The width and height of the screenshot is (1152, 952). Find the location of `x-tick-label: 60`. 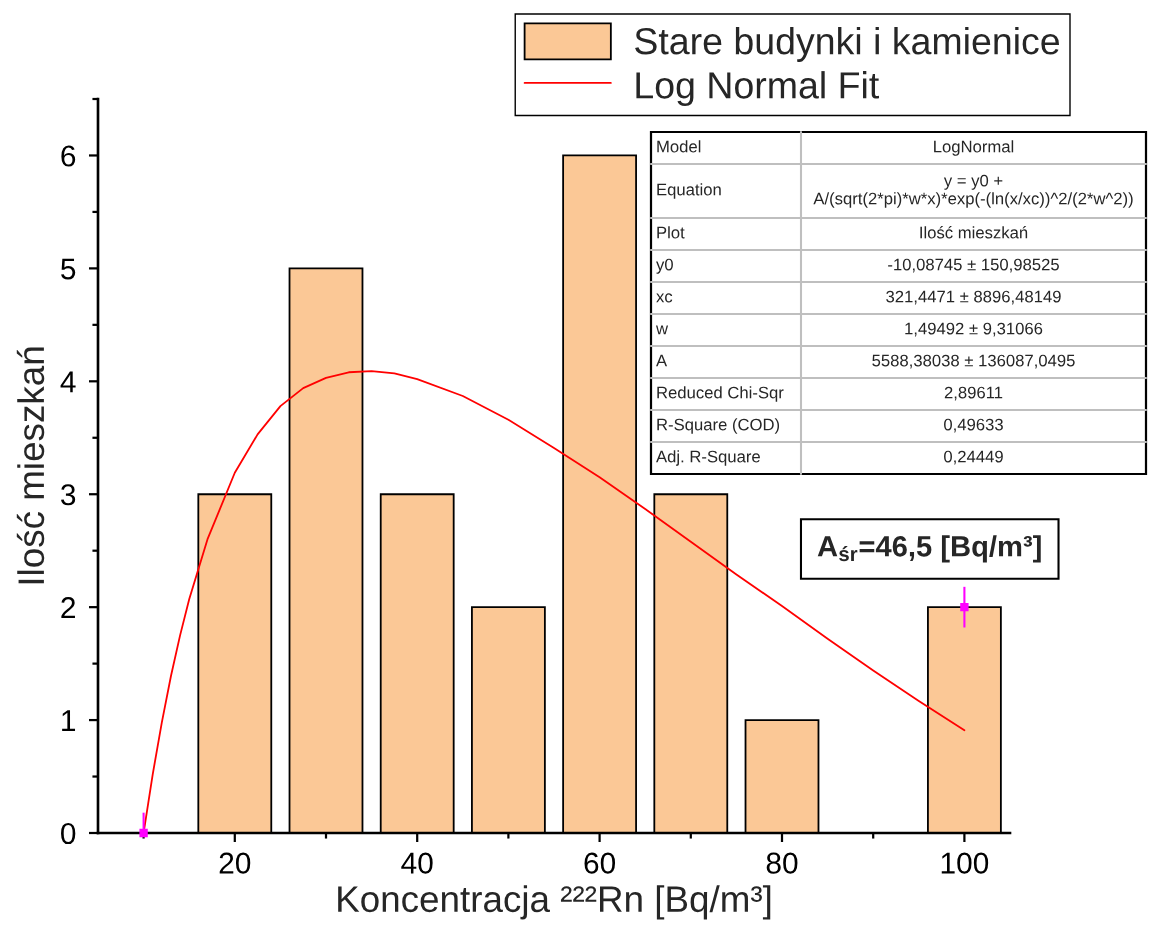

x-tick-label: 60 is located at coordinates (600, 863).